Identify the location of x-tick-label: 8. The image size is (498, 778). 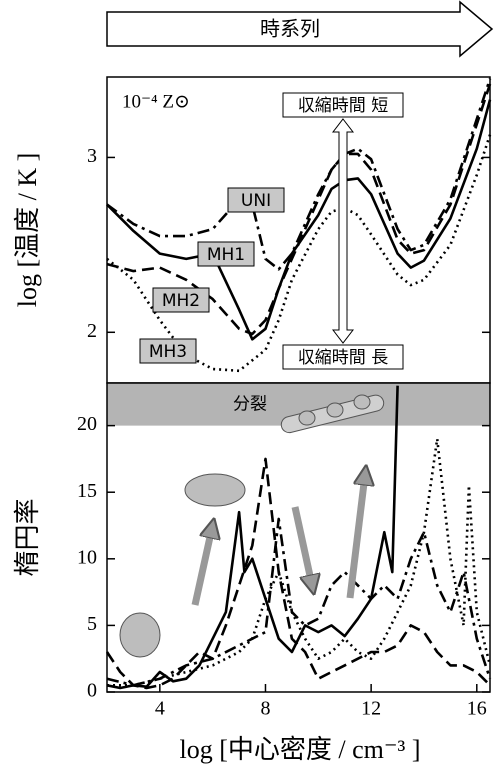
(265, 709).